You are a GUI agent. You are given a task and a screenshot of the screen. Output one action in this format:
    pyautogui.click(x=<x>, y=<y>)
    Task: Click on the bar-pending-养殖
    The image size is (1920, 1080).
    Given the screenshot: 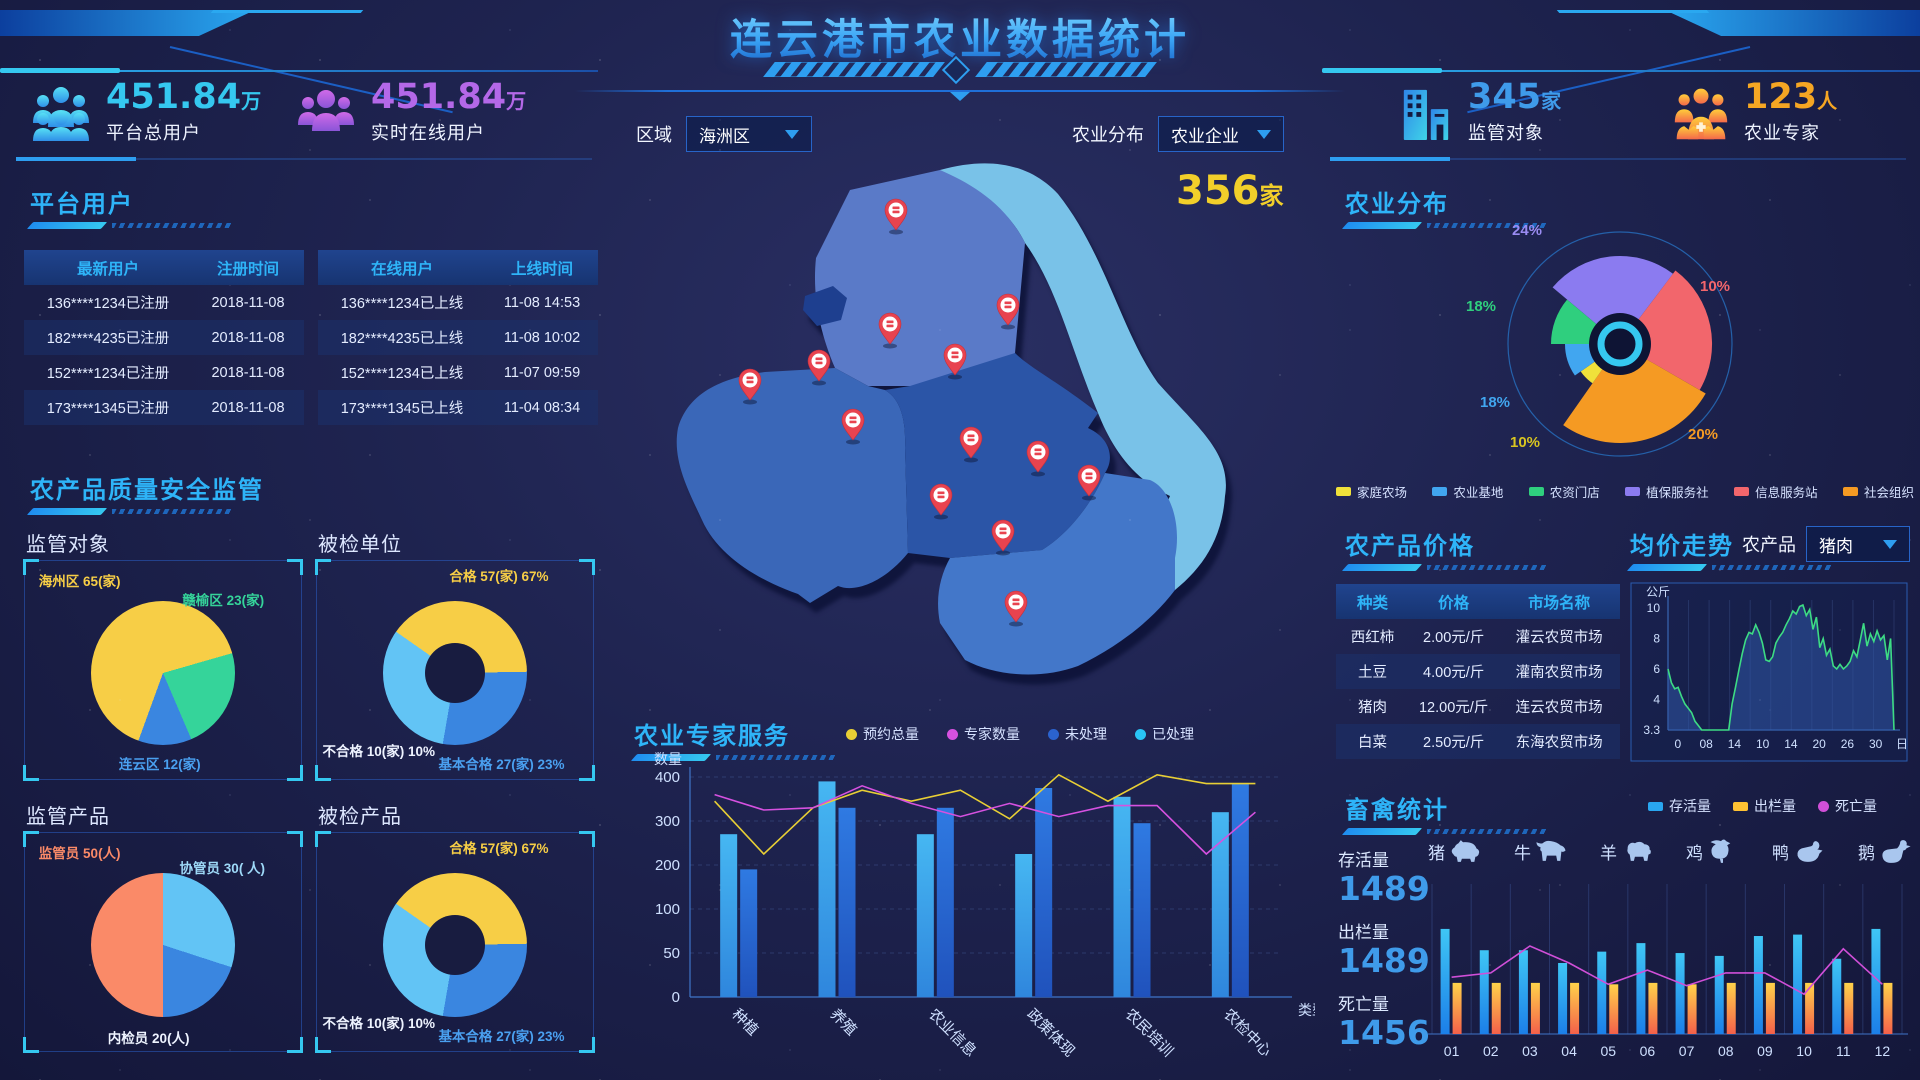 What is the action you would take?
    pyautogui.click(x=847, y=902)
    